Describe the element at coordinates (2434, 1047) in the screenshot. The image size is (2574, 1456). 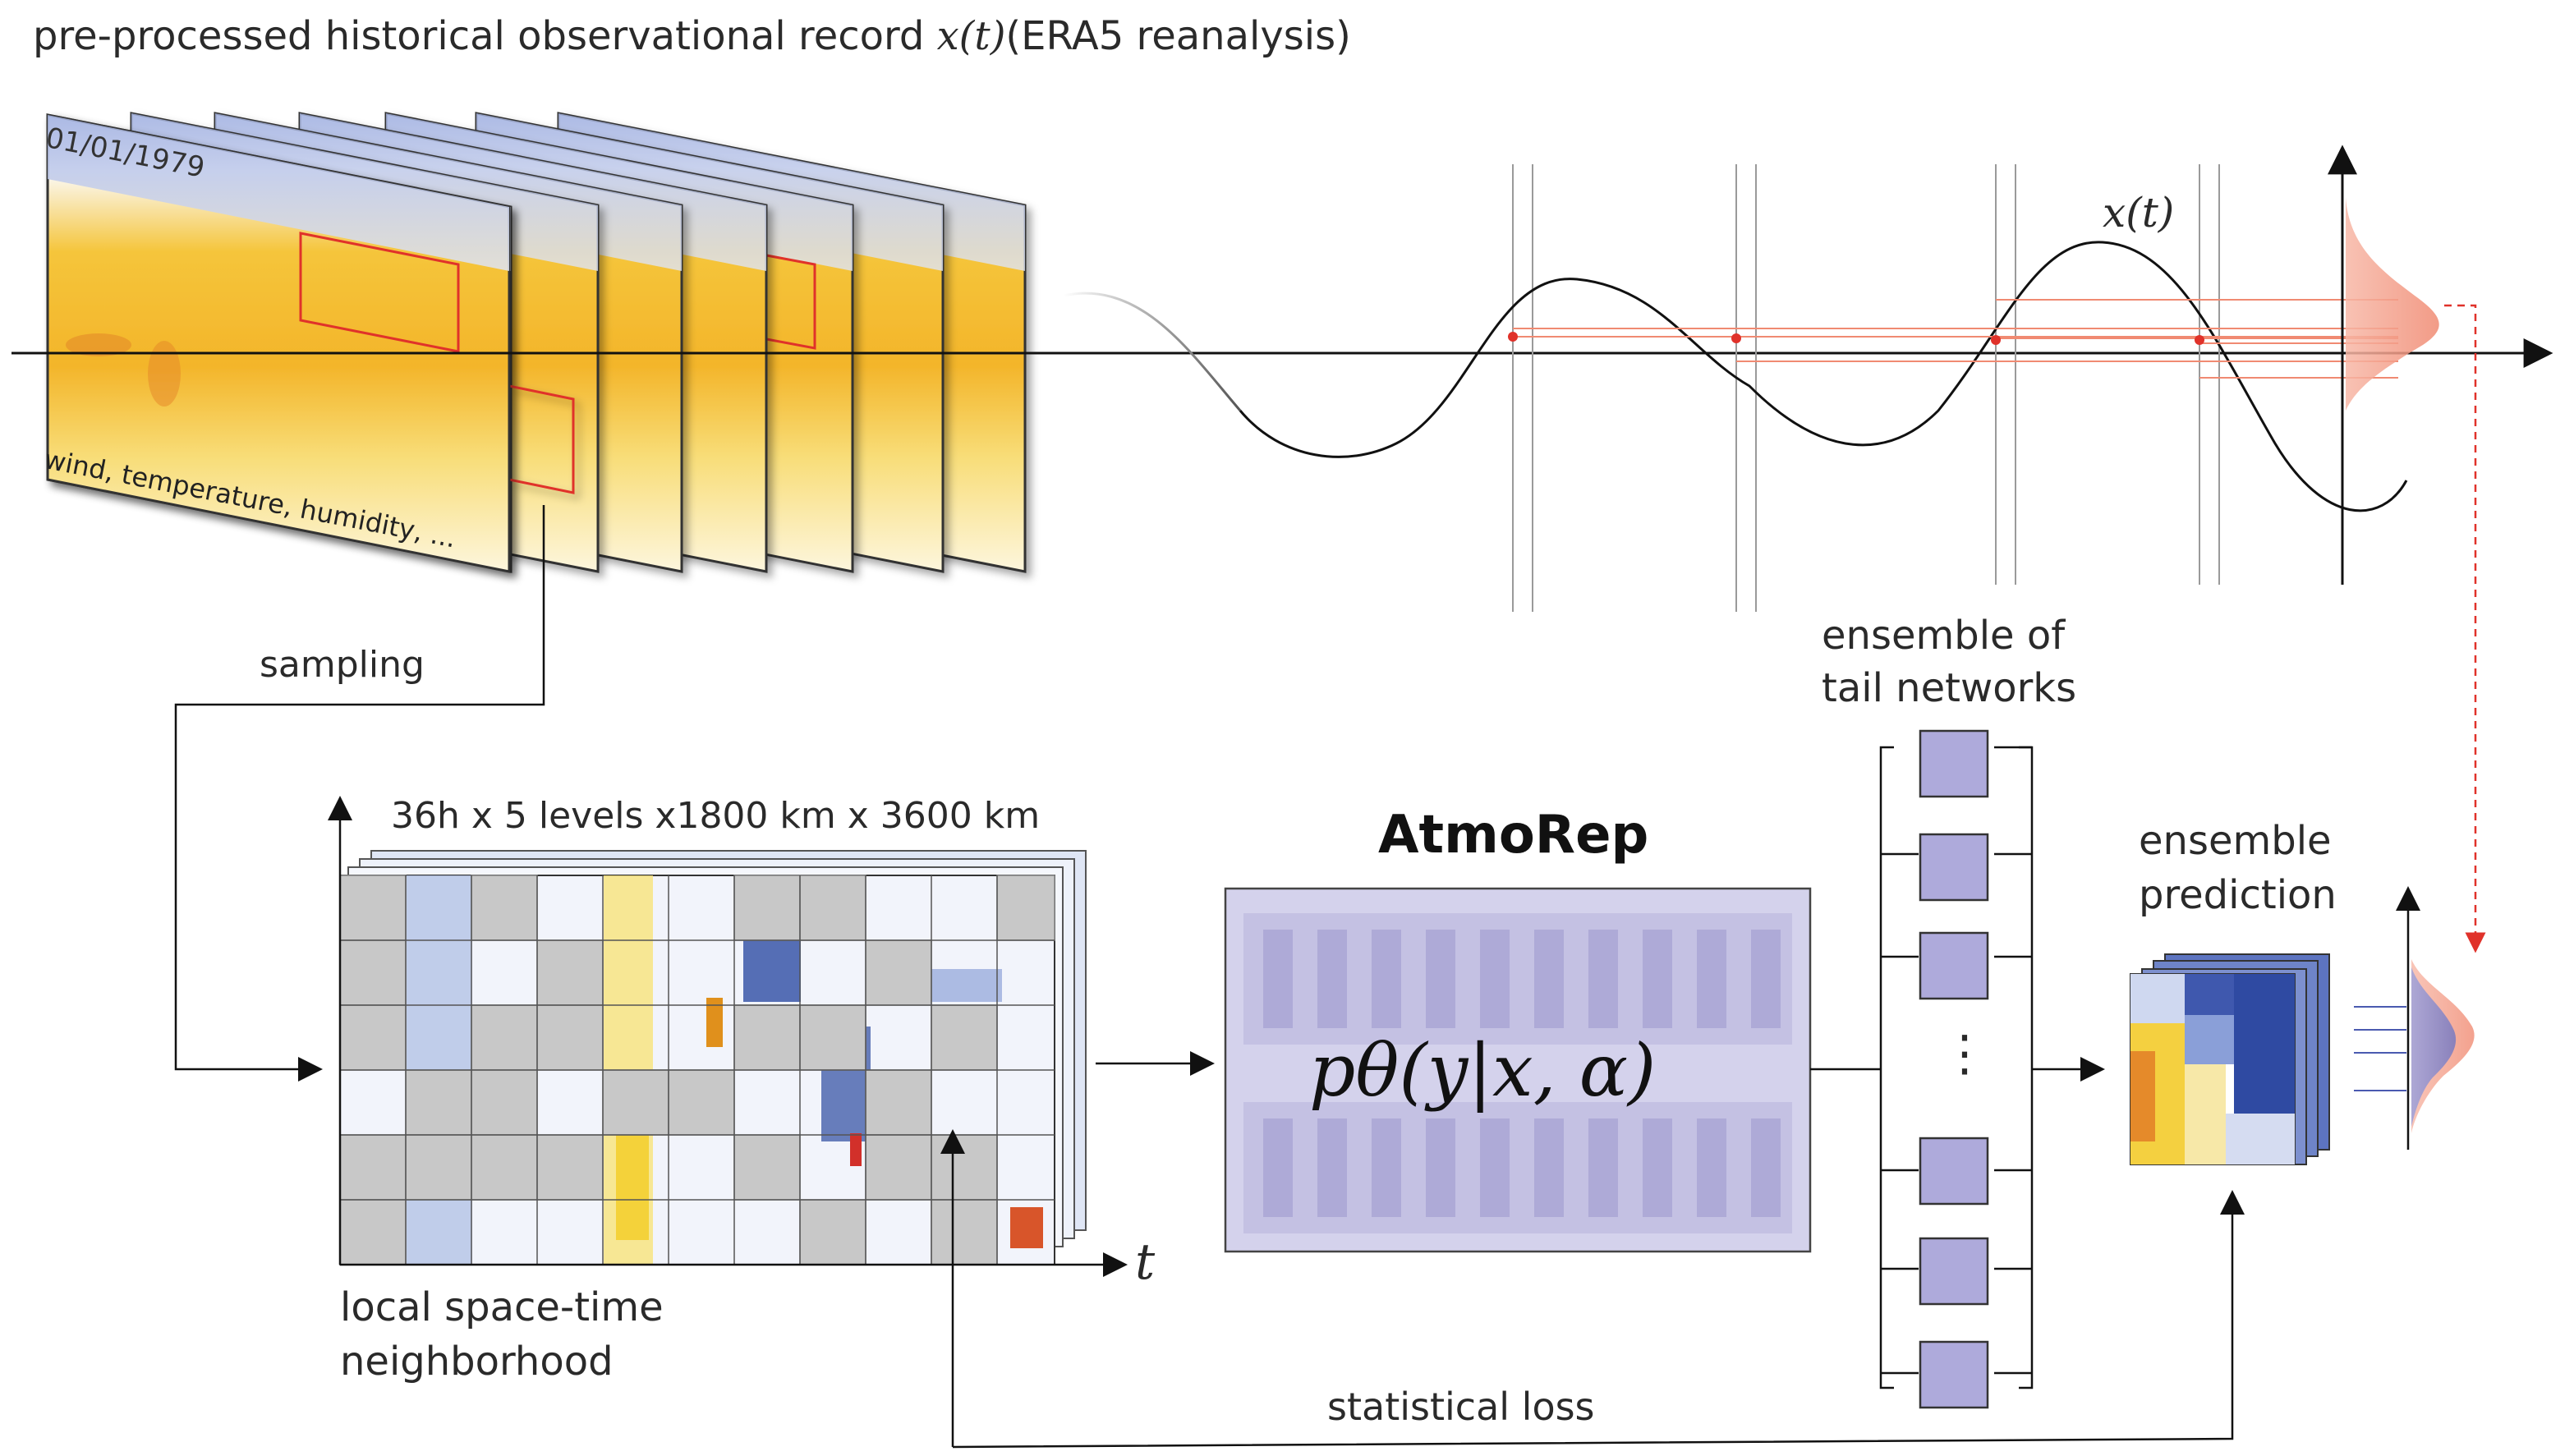
I see `predicted-distribution` at that location.